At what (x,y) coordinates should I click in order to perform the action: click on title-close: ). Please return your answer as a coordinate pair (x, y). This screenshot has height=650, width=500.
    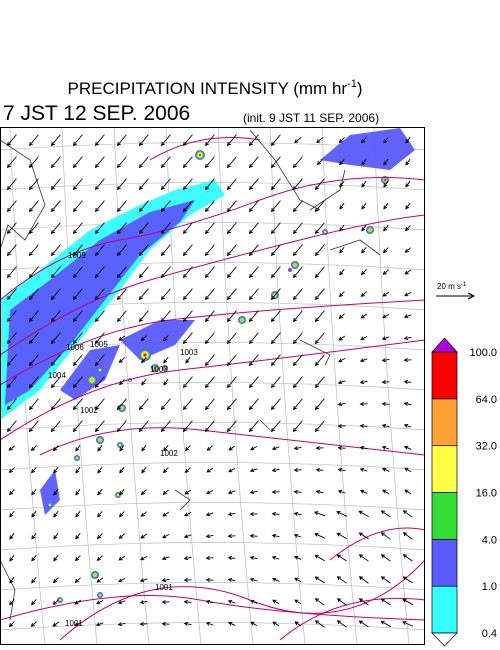
    Looking at the image, I should click on (360, 88).